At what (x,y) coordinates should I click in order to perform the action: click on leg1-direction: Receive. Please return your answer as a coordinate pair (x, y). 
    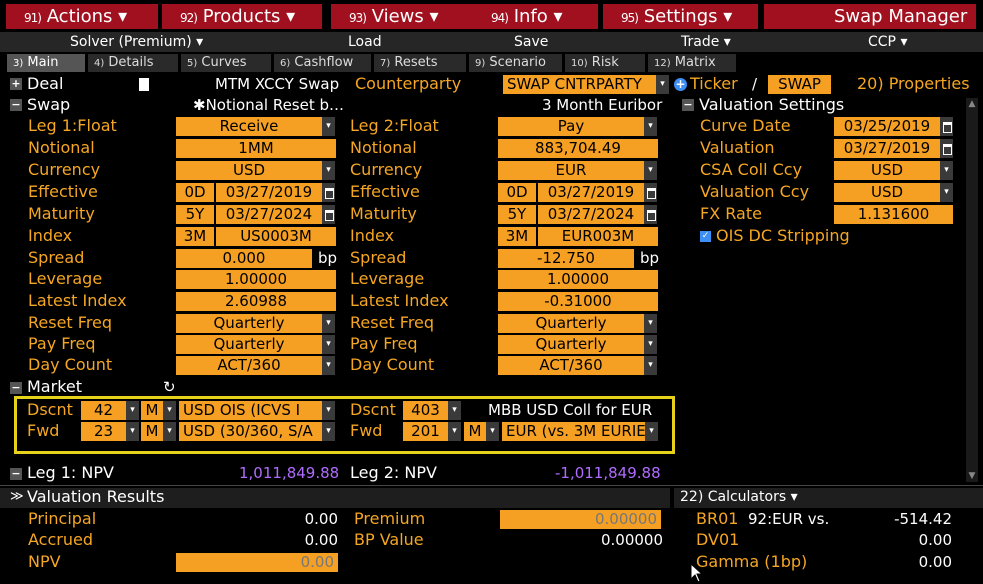
    Looking at the image, I should click on (249, 126).